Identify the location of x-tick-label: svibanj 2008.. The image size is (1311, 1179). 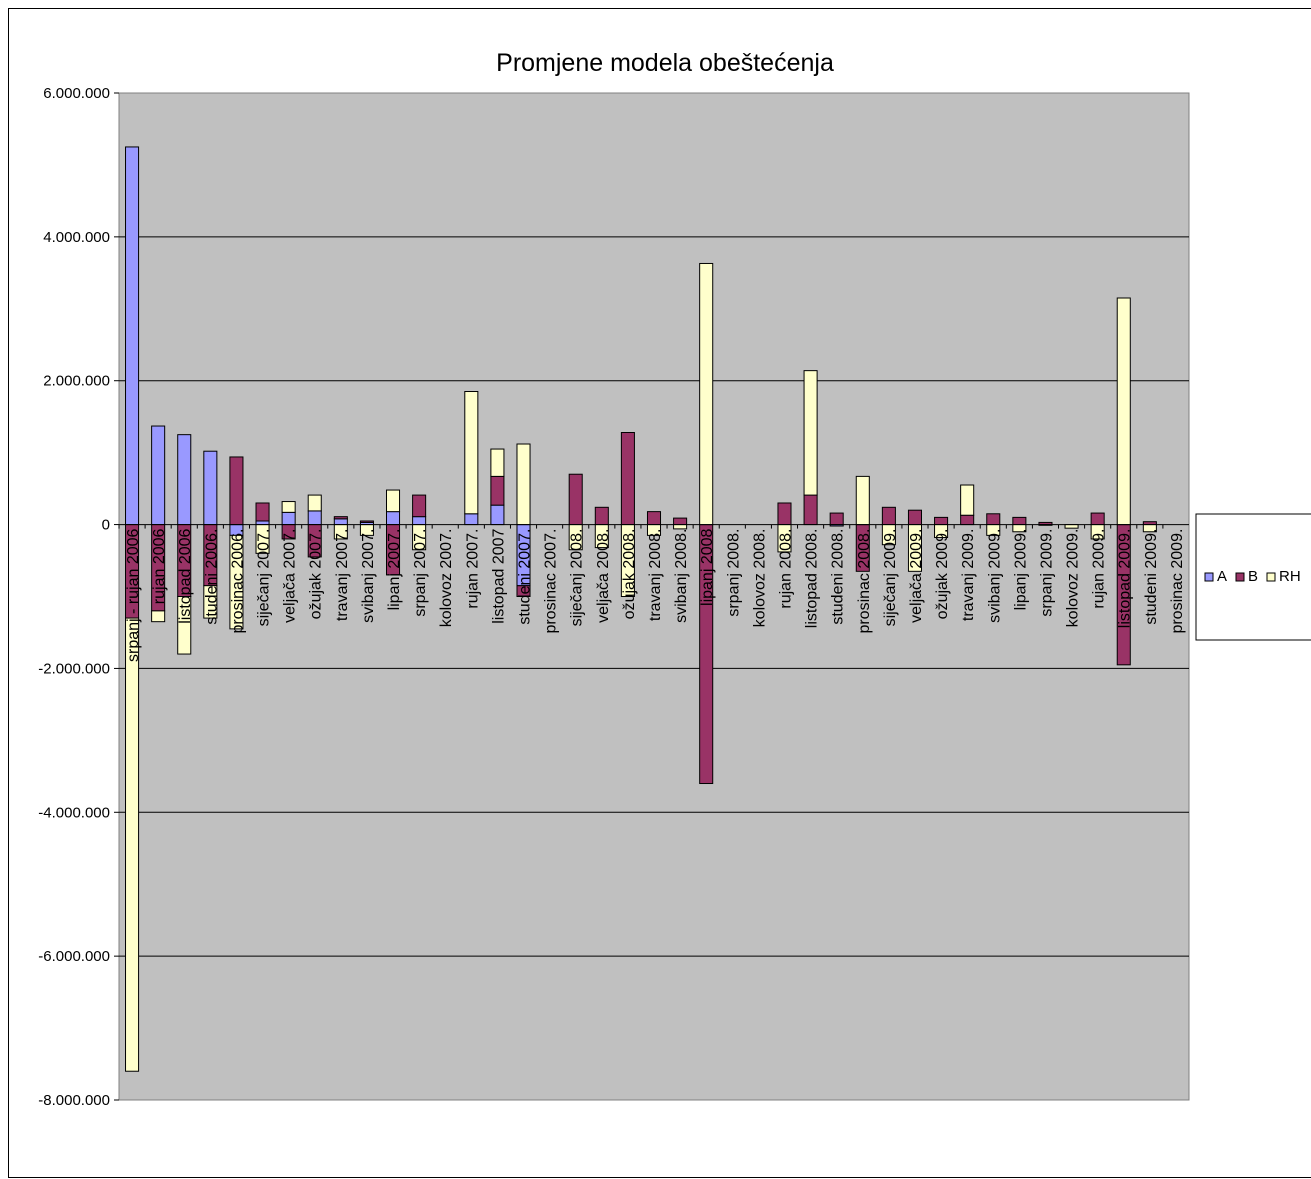
(681, 576).